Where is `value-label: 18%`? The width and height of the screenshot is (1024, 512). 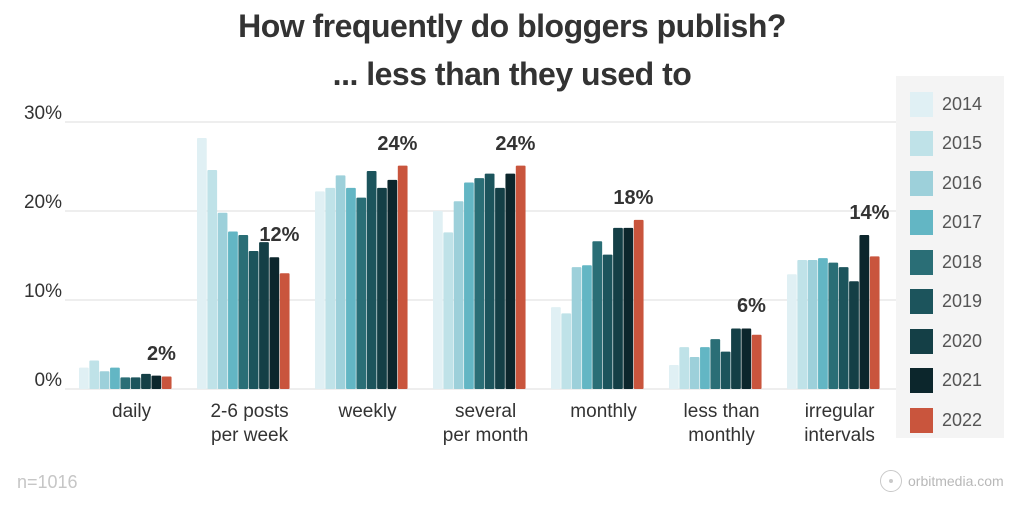 value-label: 18% is located at coordinates (633, 197).